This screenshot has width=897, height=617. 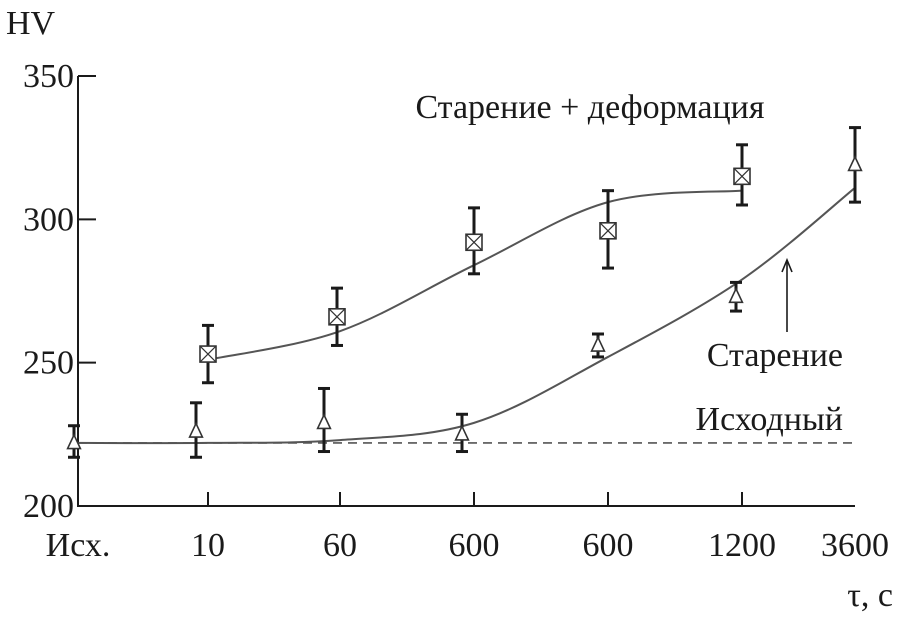 What do you see at coordinates (48, 219) in the screenshot?
I see `y-tick-label: 300` at bounding box center [48, 219].